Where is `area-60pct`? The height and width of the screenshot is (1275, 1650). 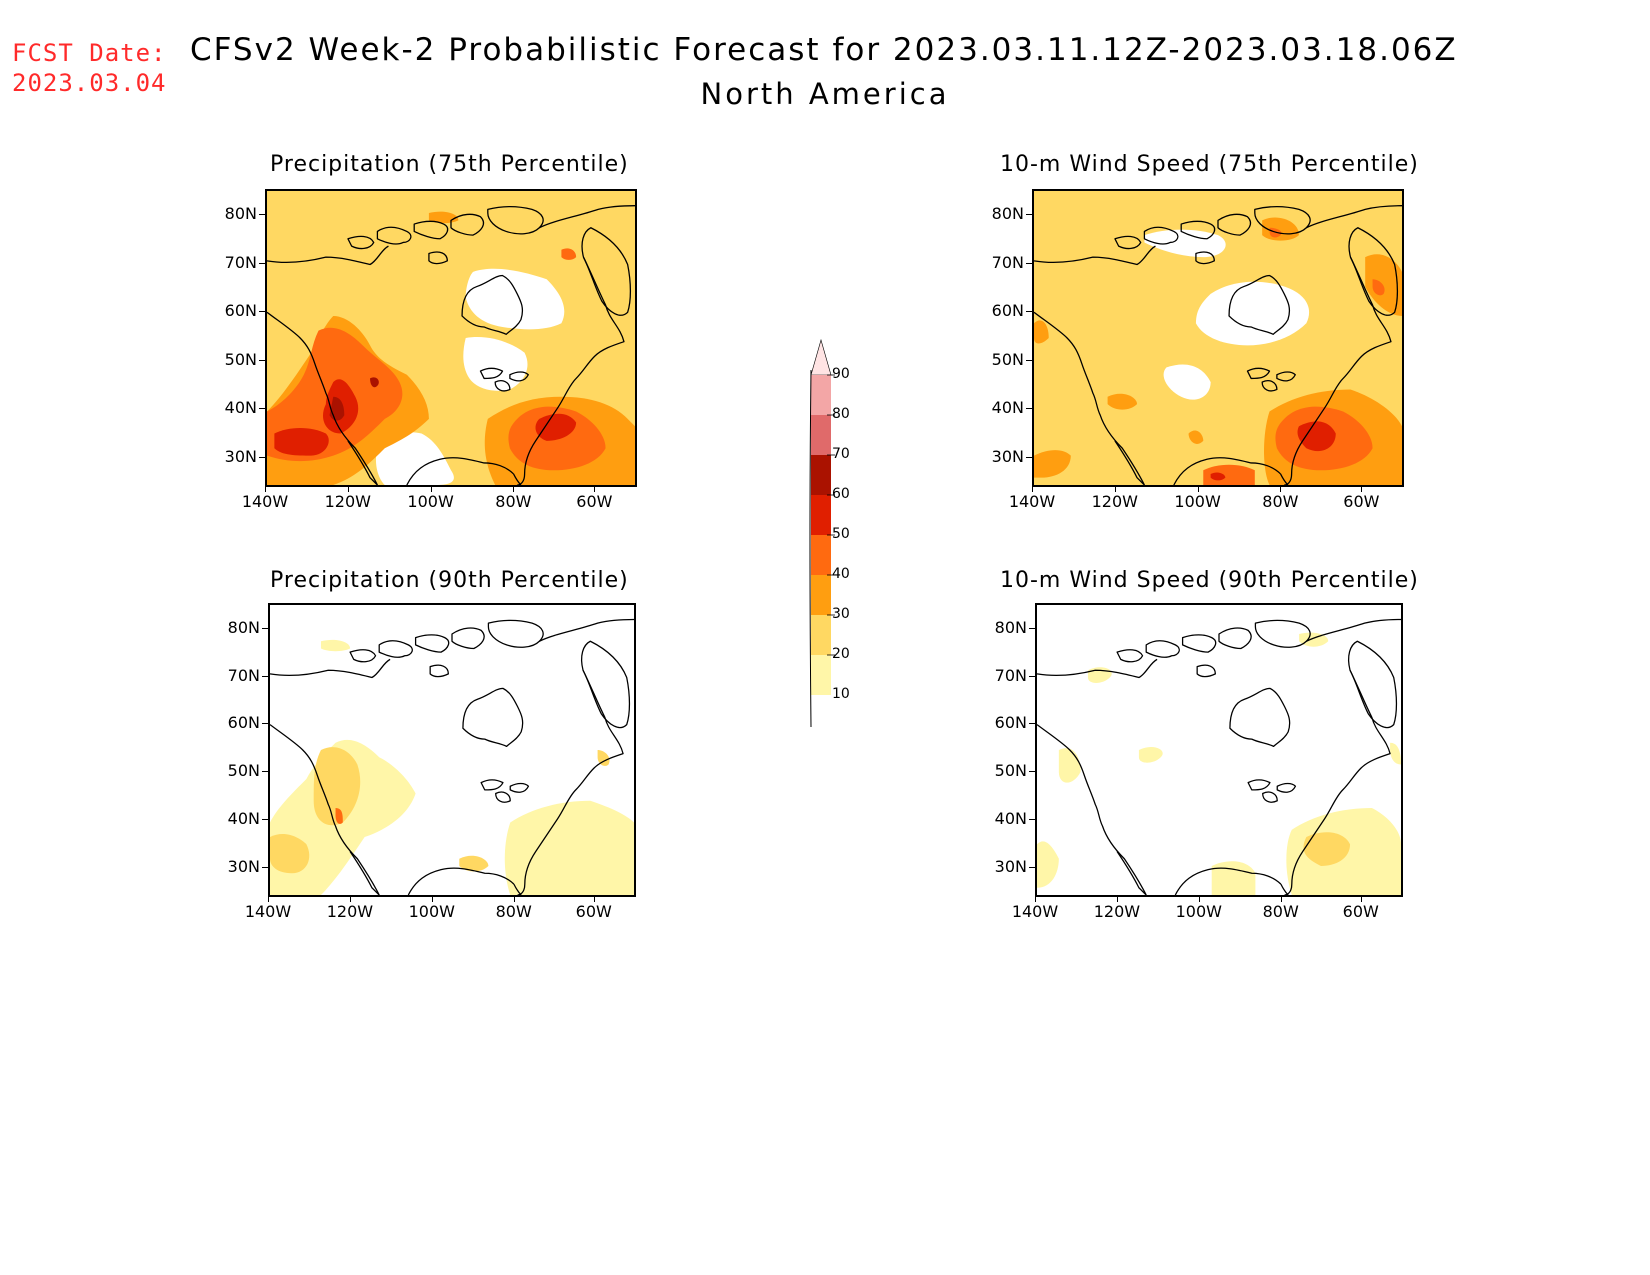
area-60pct is located at coordinates (374, 382).